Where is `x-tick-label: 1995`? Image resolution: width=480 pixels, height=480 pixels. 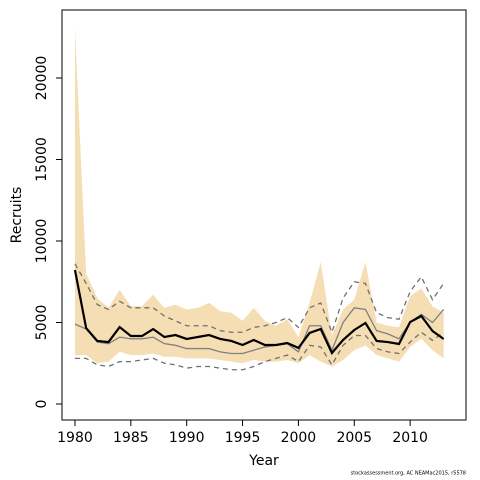 x-tick-label: 1995 is located at coordinates (243, 438).